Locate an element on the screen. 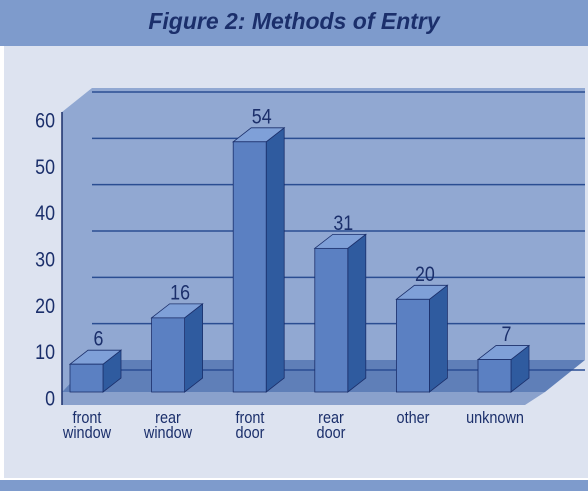 The width and height of the screenshot is (588, 491). y-tick-label: 40 is located at coordinates (45, 214).